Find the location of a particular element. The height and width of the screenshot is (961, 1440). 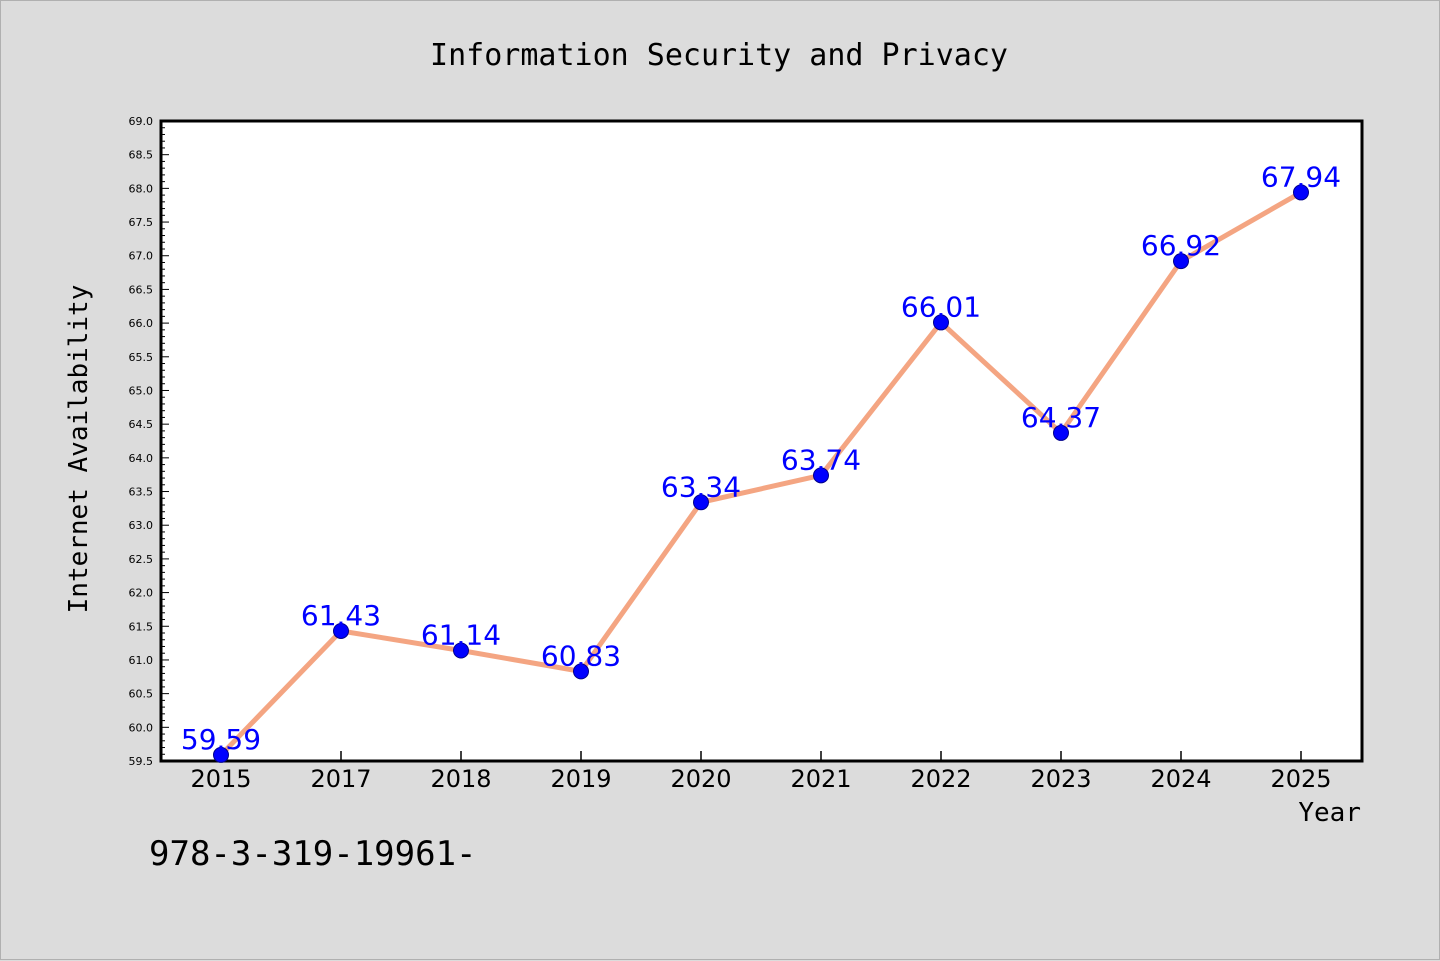

x-tick-label: 2019 is located at coordinates (580, 779).